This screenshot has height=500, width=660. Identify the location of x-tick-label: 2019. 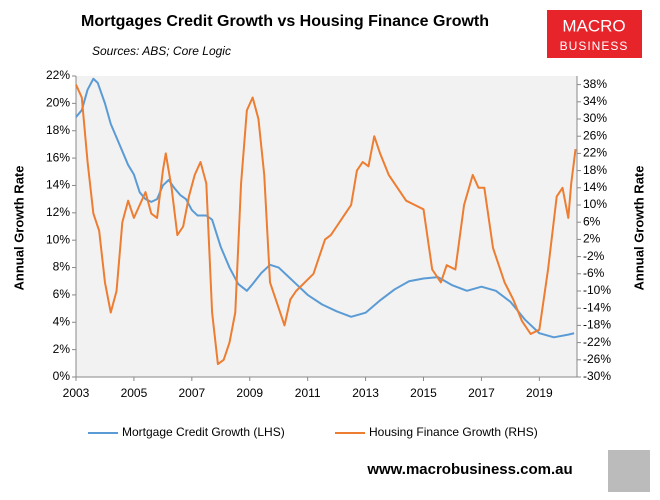
(539, 393).